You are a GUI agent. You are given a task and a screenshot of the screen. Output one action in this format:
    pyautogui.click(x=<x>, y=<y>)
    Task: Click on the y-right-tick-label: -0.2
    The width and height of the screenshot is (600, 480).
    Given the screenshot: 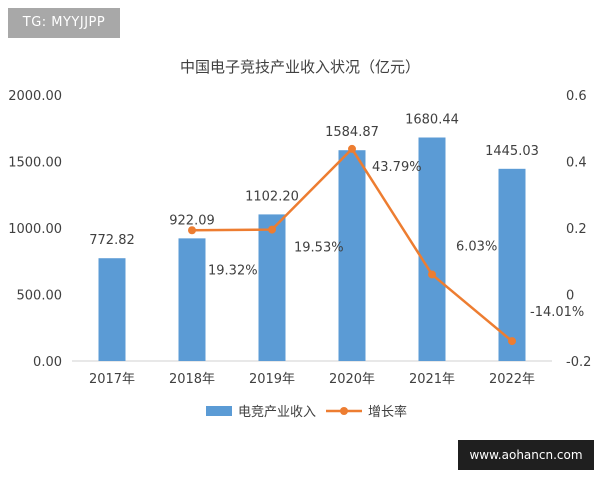 What is the action you would take?
    pyautogui.click(x=578, y=362)
    